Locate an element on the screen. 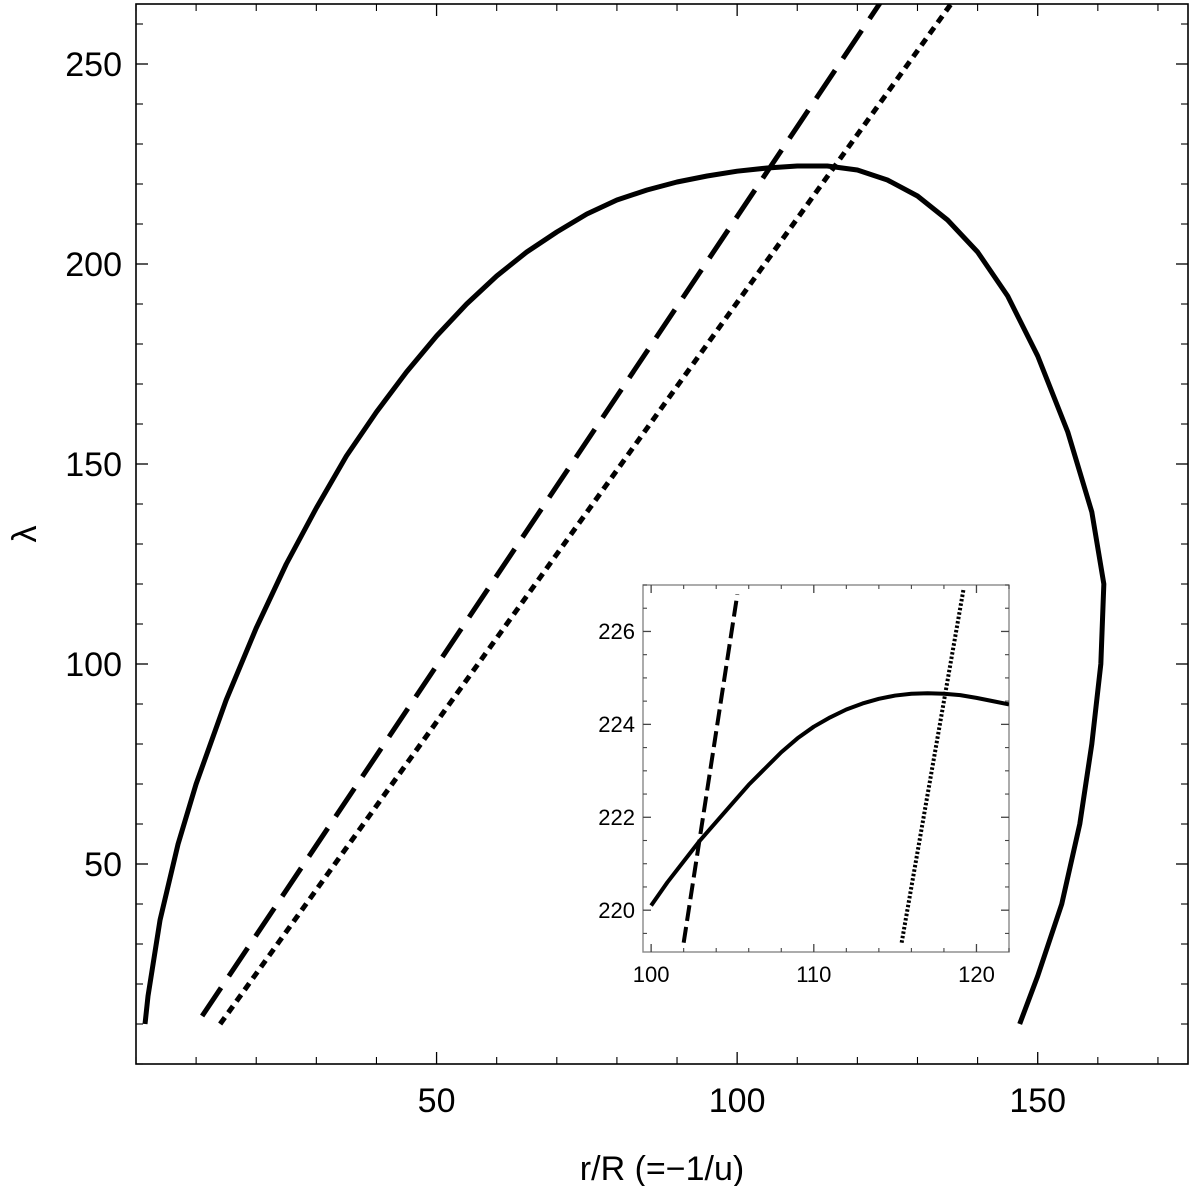 This screenshot has width=1200, height=1186. inset-y-tick-label: 226 is located at coordinates (616, 631).